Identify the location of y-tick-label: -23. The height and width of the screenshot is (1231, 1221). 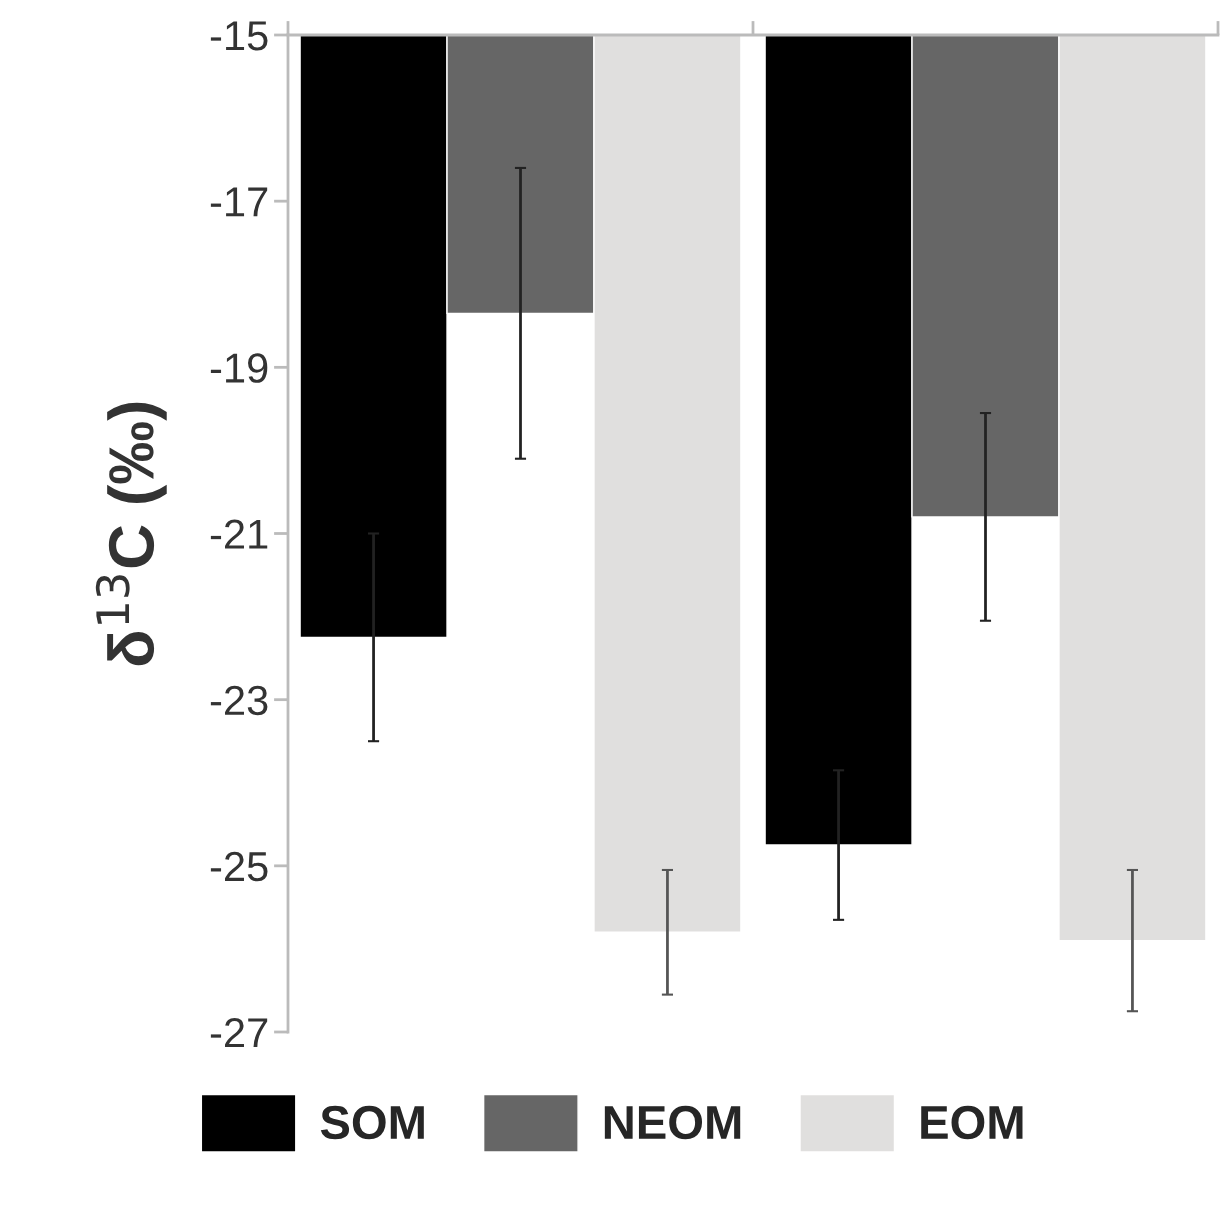
(239, 700).